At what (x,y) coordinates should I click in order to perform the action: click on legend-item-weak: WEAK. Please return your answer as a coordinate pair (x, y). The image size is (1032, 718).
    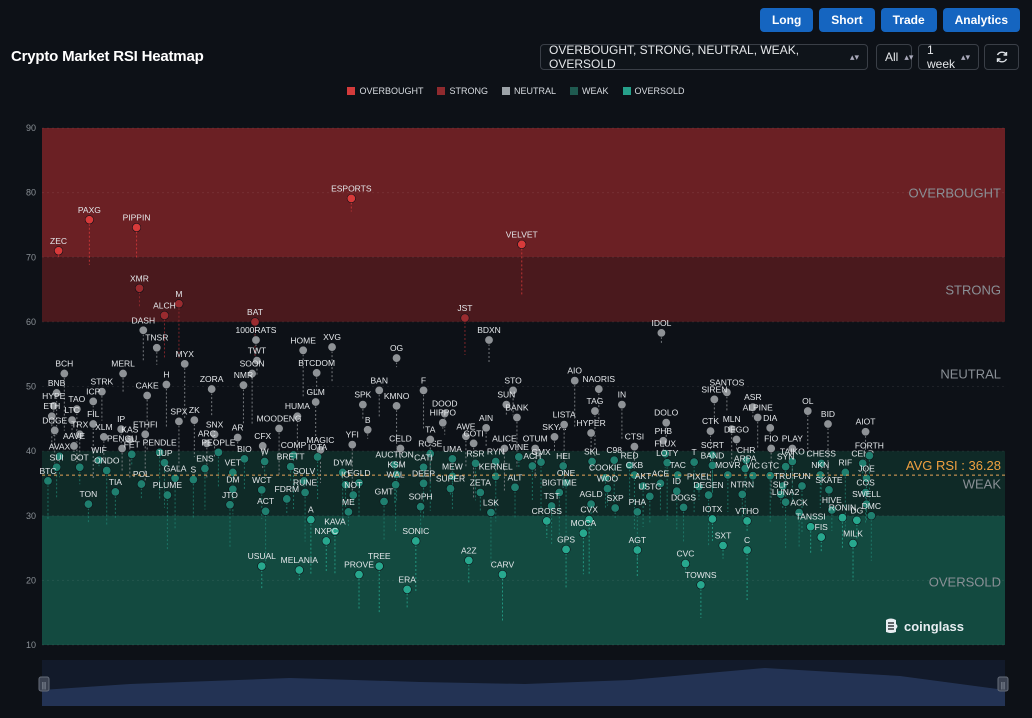
    Looking at the image, I should click on (589, 91).